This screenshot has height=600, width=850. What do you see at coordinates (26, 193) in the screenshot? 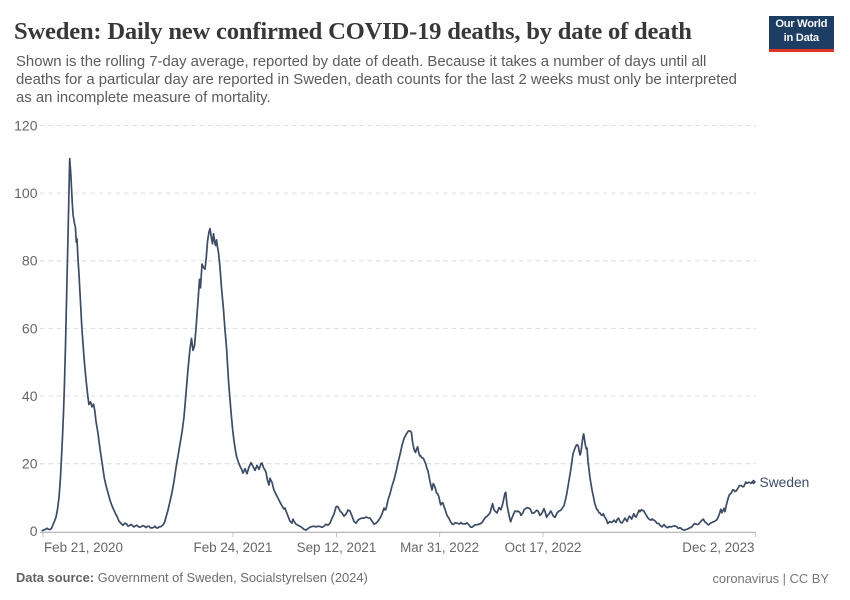
I see `svg-text: 100` at bounding box center [26, 193].